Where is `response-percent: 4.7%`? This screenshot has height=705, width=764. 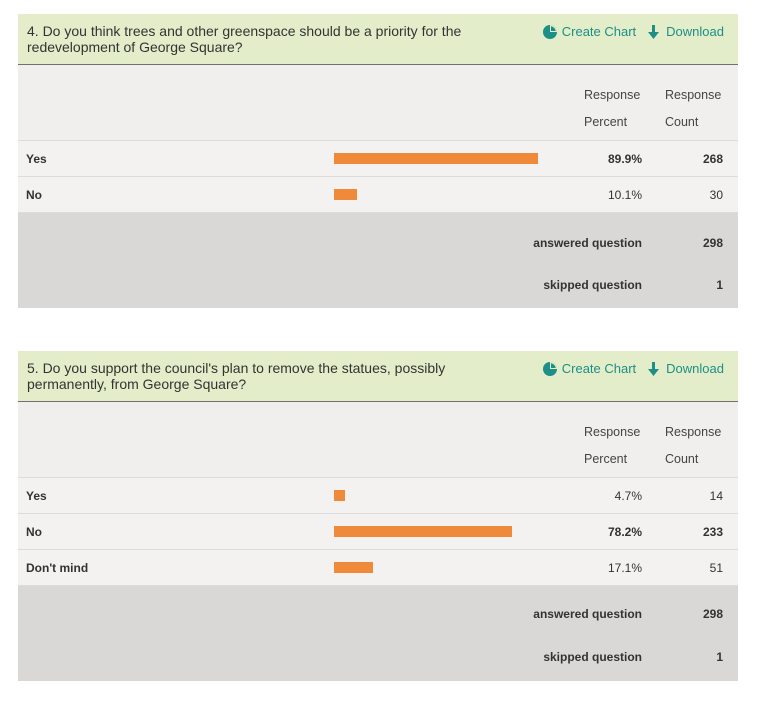
response-percent: 4.7% is located at coordinates (628, 496).